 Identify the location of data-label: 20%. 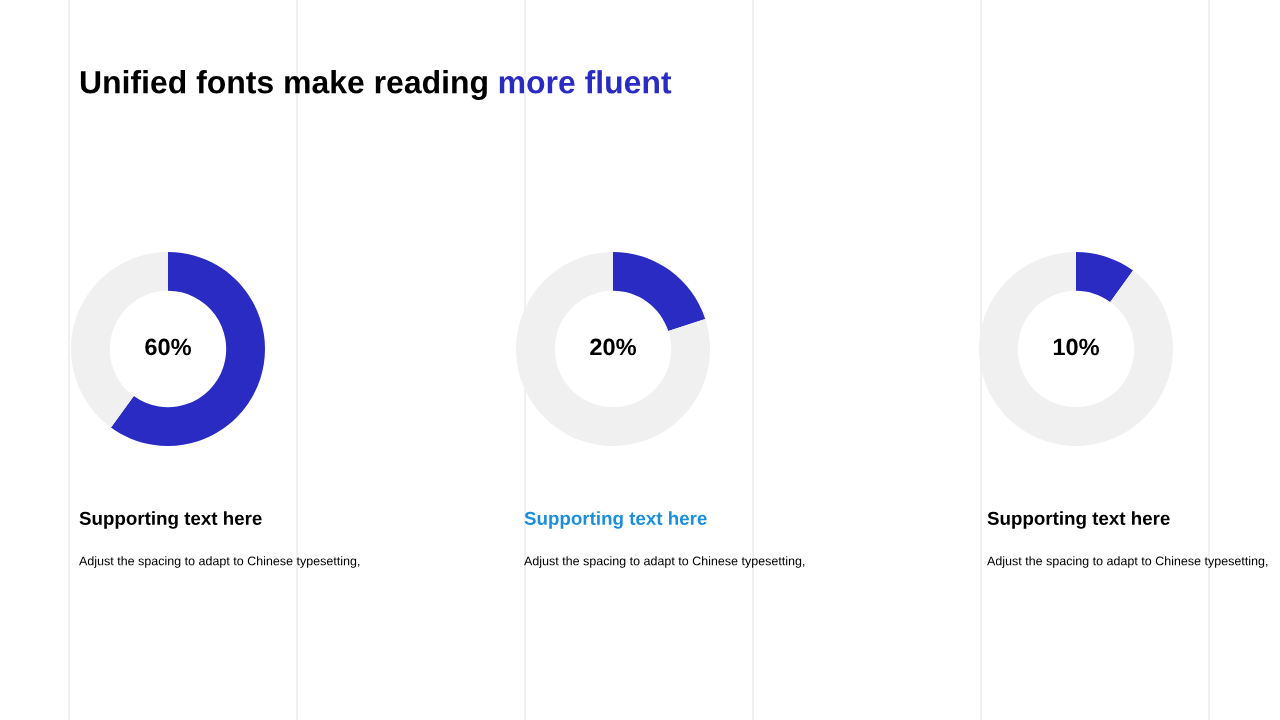
(613, 347).